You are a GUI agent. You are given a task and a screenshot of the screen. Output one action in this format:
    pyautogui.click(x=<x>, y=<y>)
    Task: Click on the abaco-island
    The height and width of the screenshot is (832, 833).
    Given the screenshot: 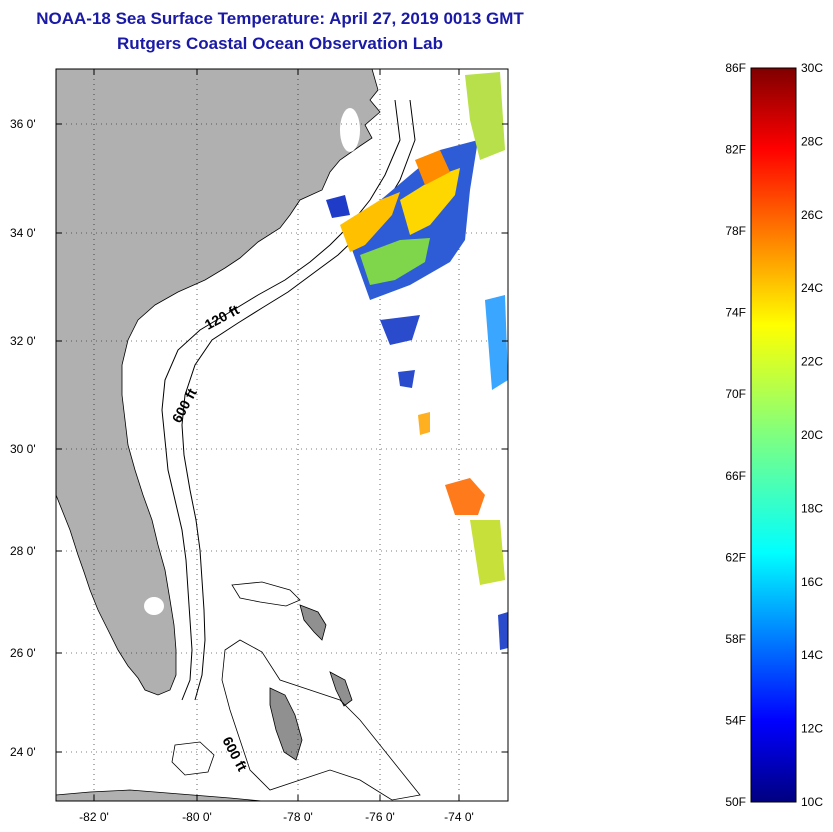 What is the action you would take?
    pyautogui.click(x=313, y=622)
    